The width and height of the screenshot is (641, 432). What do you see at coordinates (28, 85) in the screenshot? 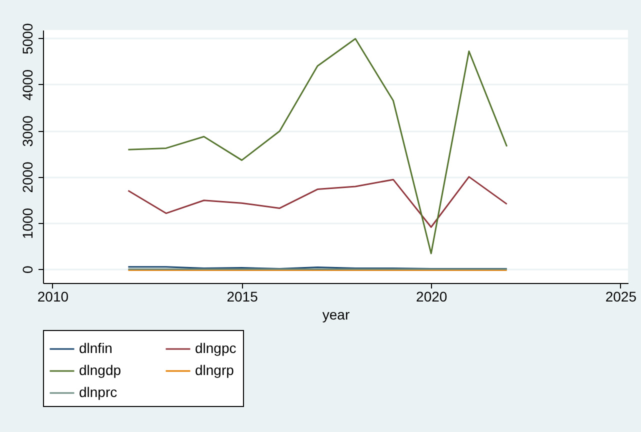
I see `y-tick-label: 4000` at bounding box center [28, 85].